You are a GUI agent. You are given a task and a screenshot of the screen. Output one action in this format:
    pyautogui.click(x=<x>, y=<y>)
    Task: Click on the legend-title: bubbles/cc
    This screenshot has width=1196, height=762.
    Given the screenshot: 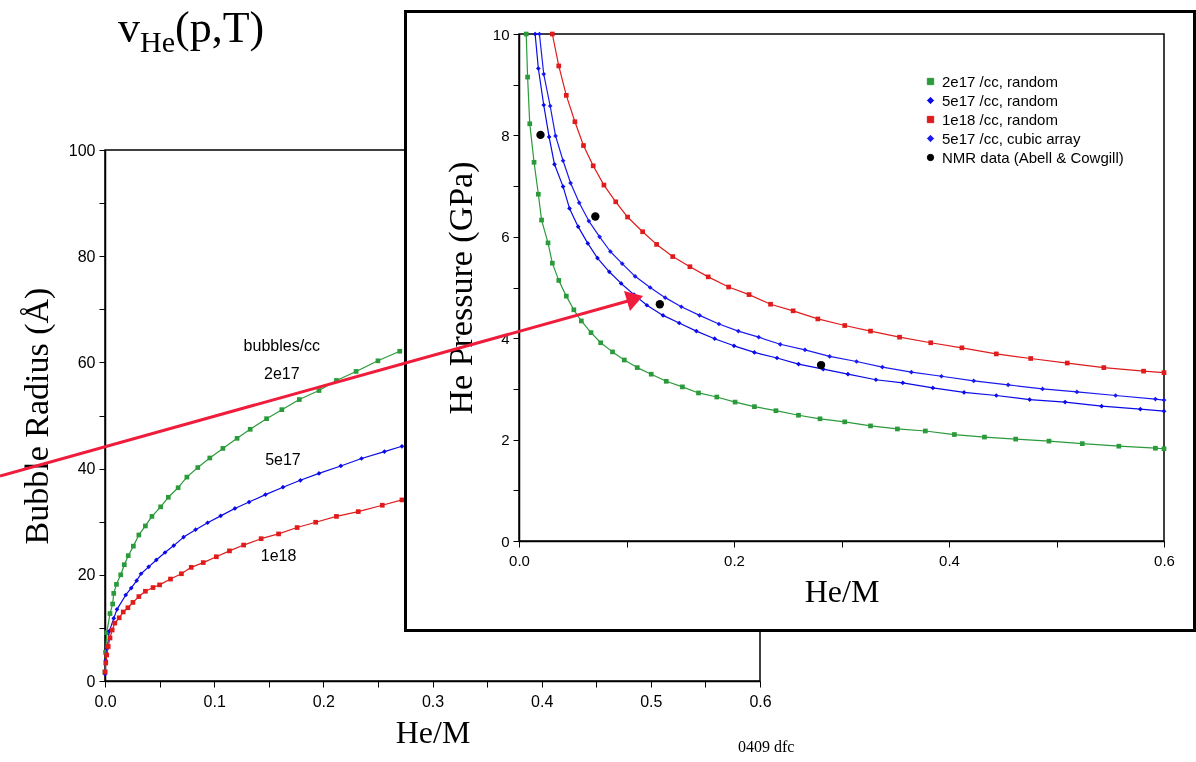 What is the action you would take?
    pyautogui.click(x=282, y=345)
    